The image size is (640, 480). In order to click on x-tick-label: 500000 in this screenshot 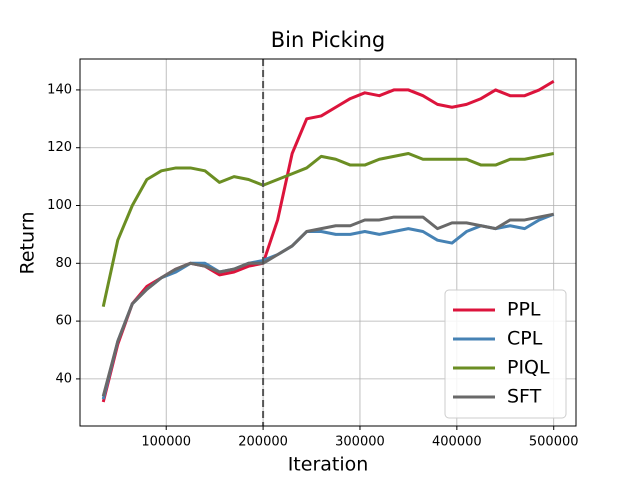, I will do `click(554, 442)`.